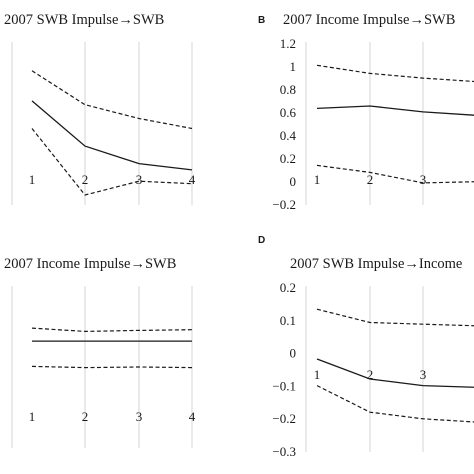 The image size is (474, 474). What do you see at coordinates (370, 179) in the screenshot?
I see `panel-b-xtick-label: 2` at bounding box center [370, 179].